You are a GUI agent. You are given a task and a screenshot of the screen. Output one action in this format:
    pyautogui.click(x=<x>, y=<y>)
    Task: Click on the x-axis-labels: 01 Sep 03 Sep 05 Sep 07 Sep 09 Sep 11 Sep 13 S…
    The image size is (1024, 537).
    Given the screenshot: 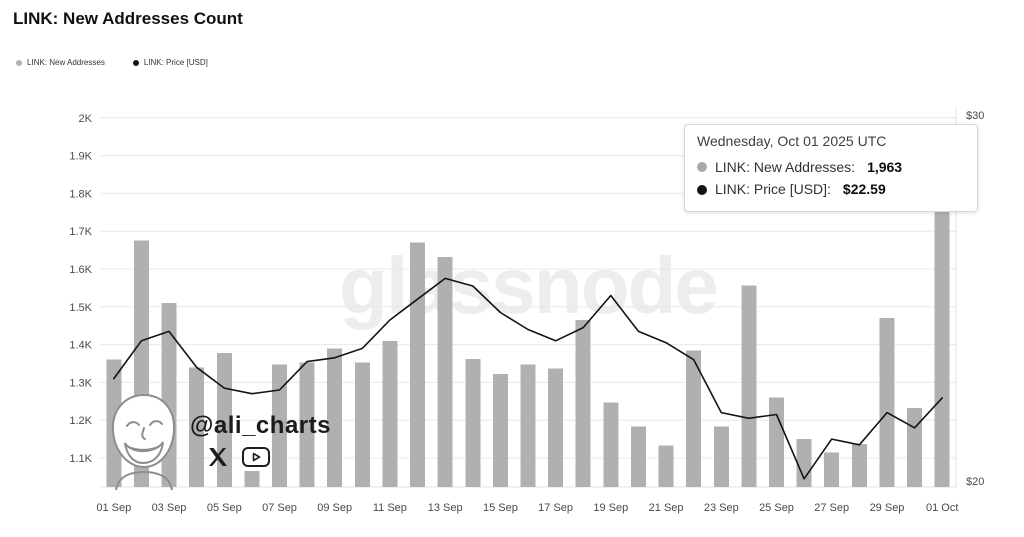 What is the action you would take?
    pyautogui.click(x=527, y=508)
    